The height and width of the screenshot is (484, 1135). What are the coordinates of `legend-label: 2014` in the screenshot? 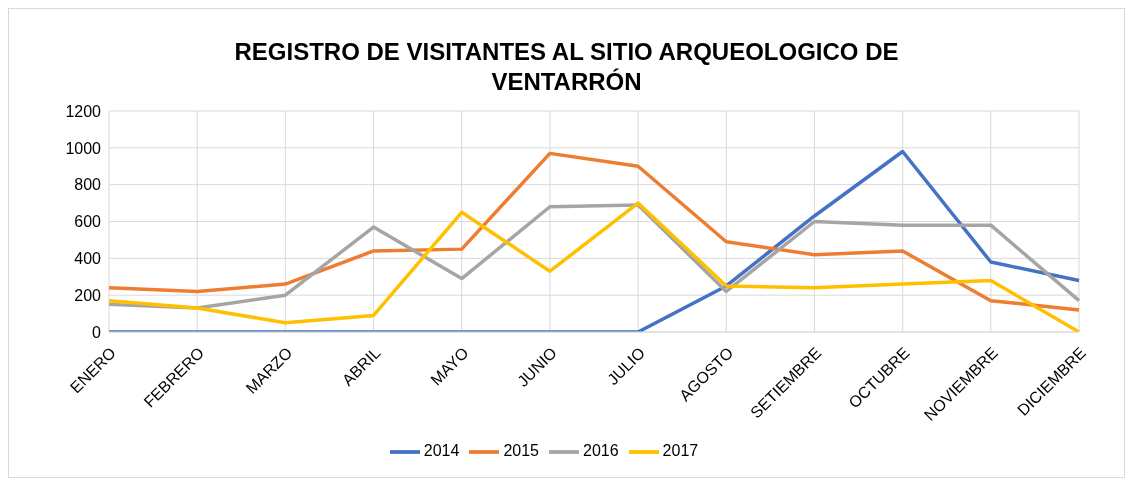 It's located at (441, 451).